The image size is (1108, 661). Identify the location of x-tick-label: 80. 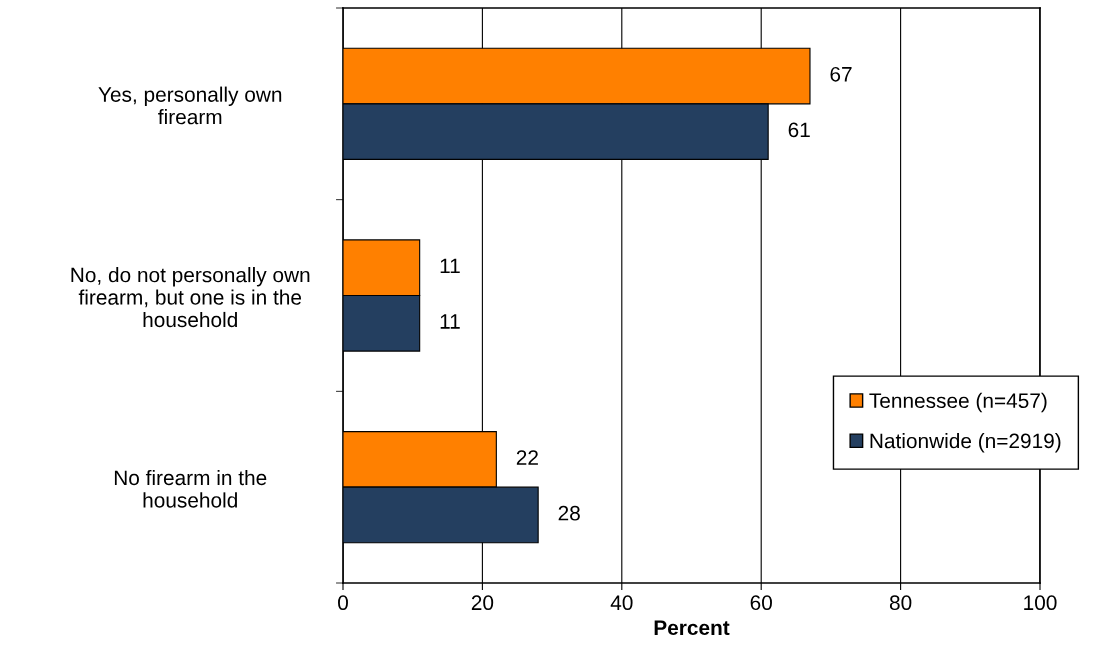
(900, 603).